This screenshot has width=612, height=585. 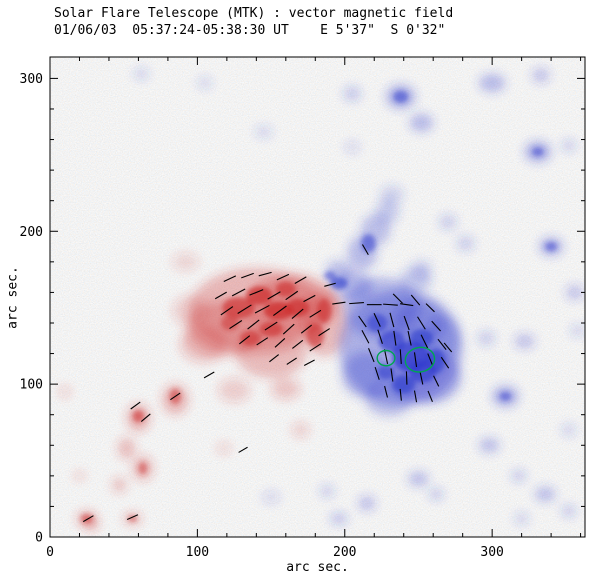 I want to click on x-axis-label: arc sec., so click(x=317, y=567).